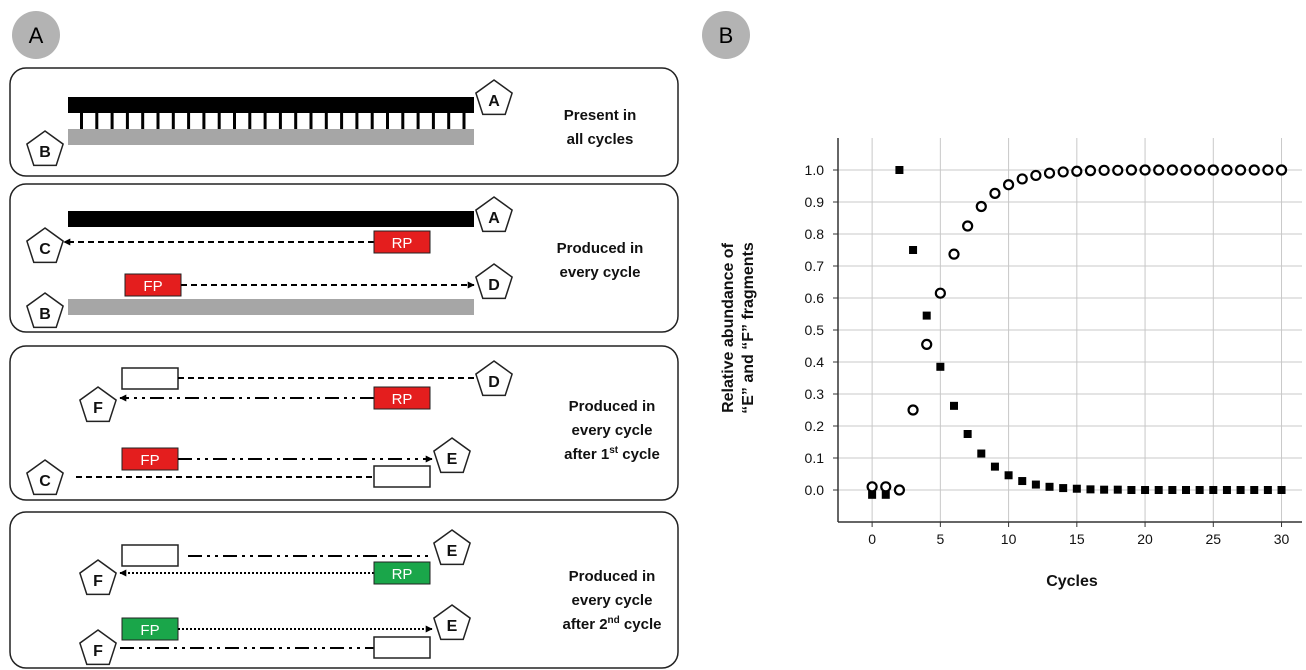  Describe the element at coordinates (821, 330) in the screenshot. I see `y-tick-labels: 0.0 0.1 0.2 0.3 0.4 0.5 0.6 0.7 0.8 0.9 1.0` at that location.